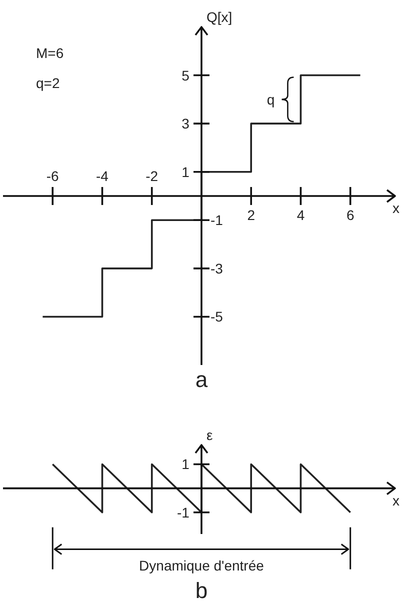 This screenshot has width=405, height=611. Describe the element at coordinates (201, 565) in the screenshot. I see `text: Dynamique d'entrée` at that location.